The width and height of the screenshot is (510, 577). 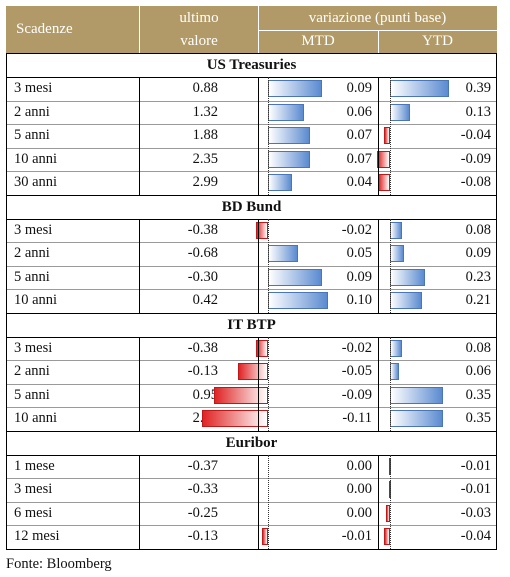 I want to click on table-row: 30 anni 2.99 0.04 -0.08, so click(x=251, y=182).